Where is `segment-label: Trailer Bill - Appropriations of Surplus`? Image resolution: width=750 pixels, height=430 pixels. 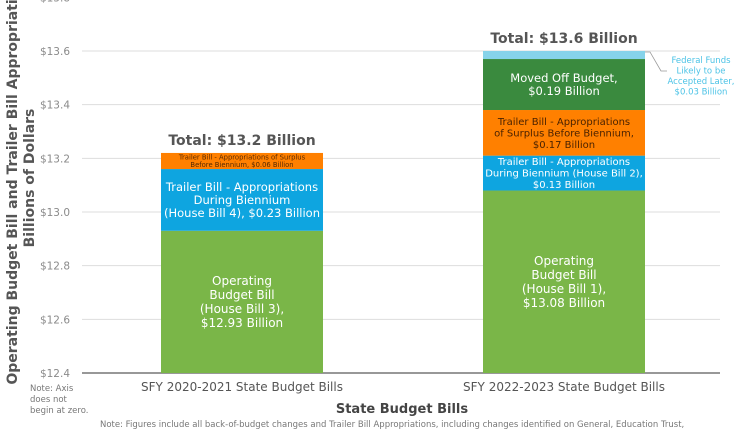 segment-label: Trailer Bill - Appropriations of Surplus is located at coordinates (242, 158).